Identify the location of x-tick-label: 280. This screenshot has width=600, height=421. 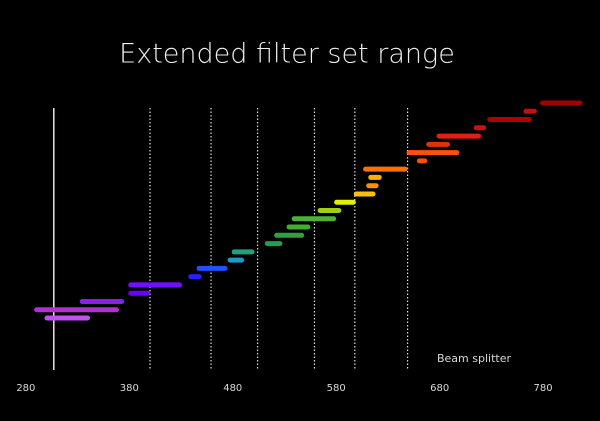
(25, 388).